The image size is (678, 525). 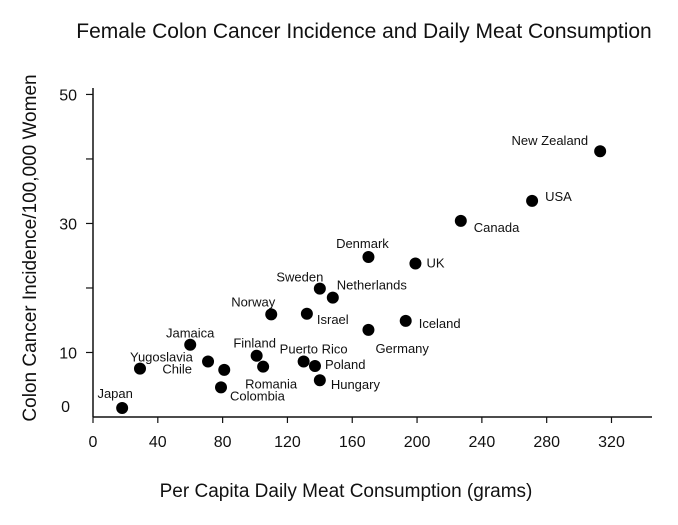 I want to click on point-usa, so click(x=532, y=200).